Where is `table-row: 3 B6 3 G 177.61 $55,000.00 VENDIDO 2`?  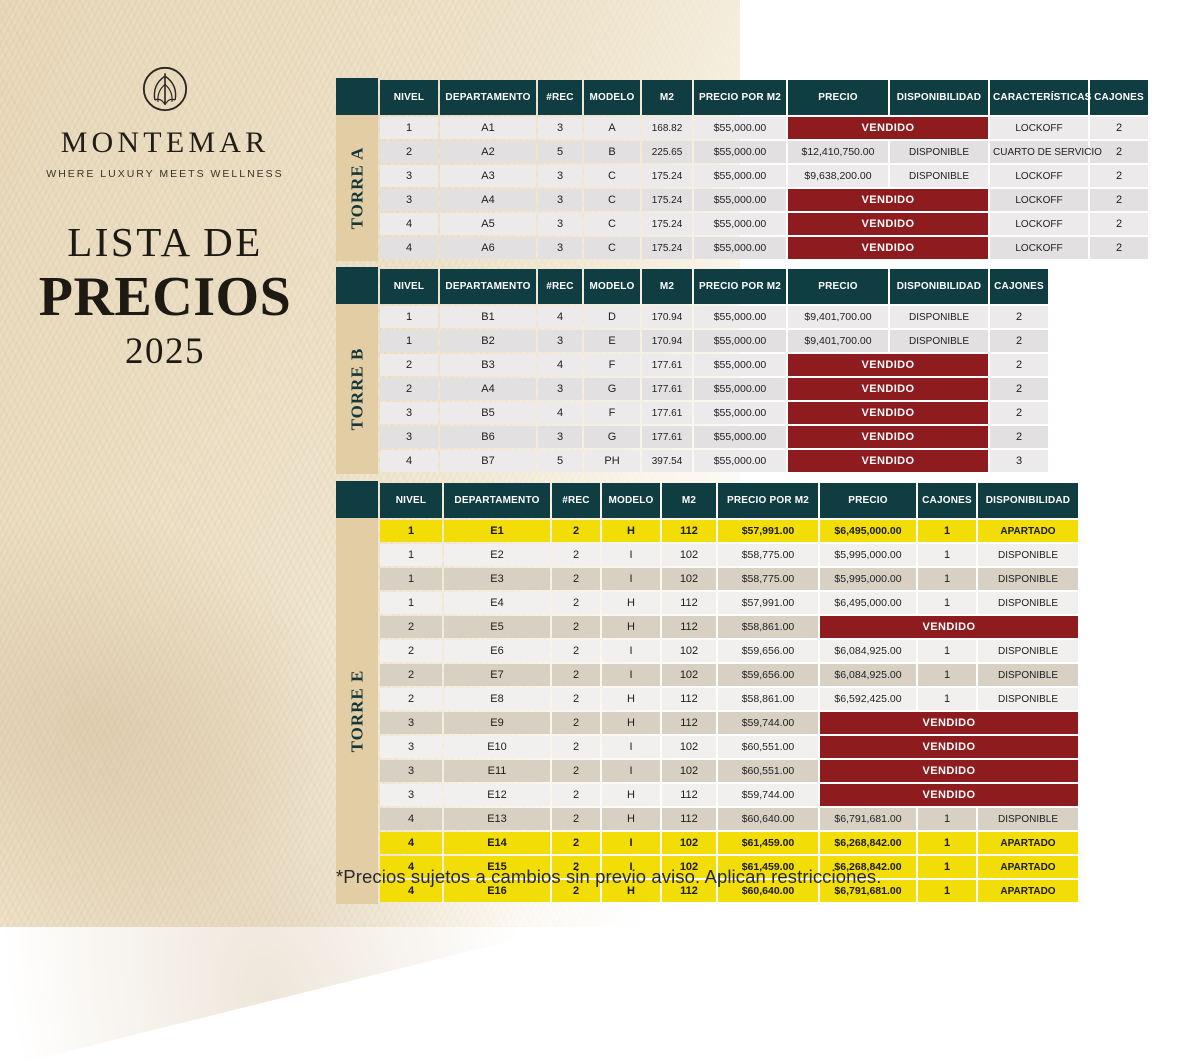
table-row: 3 B6 3 G 177.61 $55,000.00 VENDIDO 2 is located at coordinates (714, 437).